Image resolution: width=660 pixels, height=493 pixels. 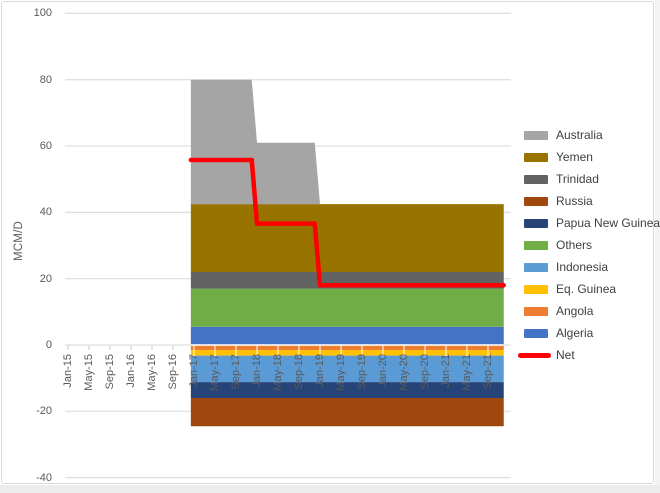 What do you see at coordinates (657, 242) in the screenshot?
I see `outside-right-strip` at bounding box center [657, 242].